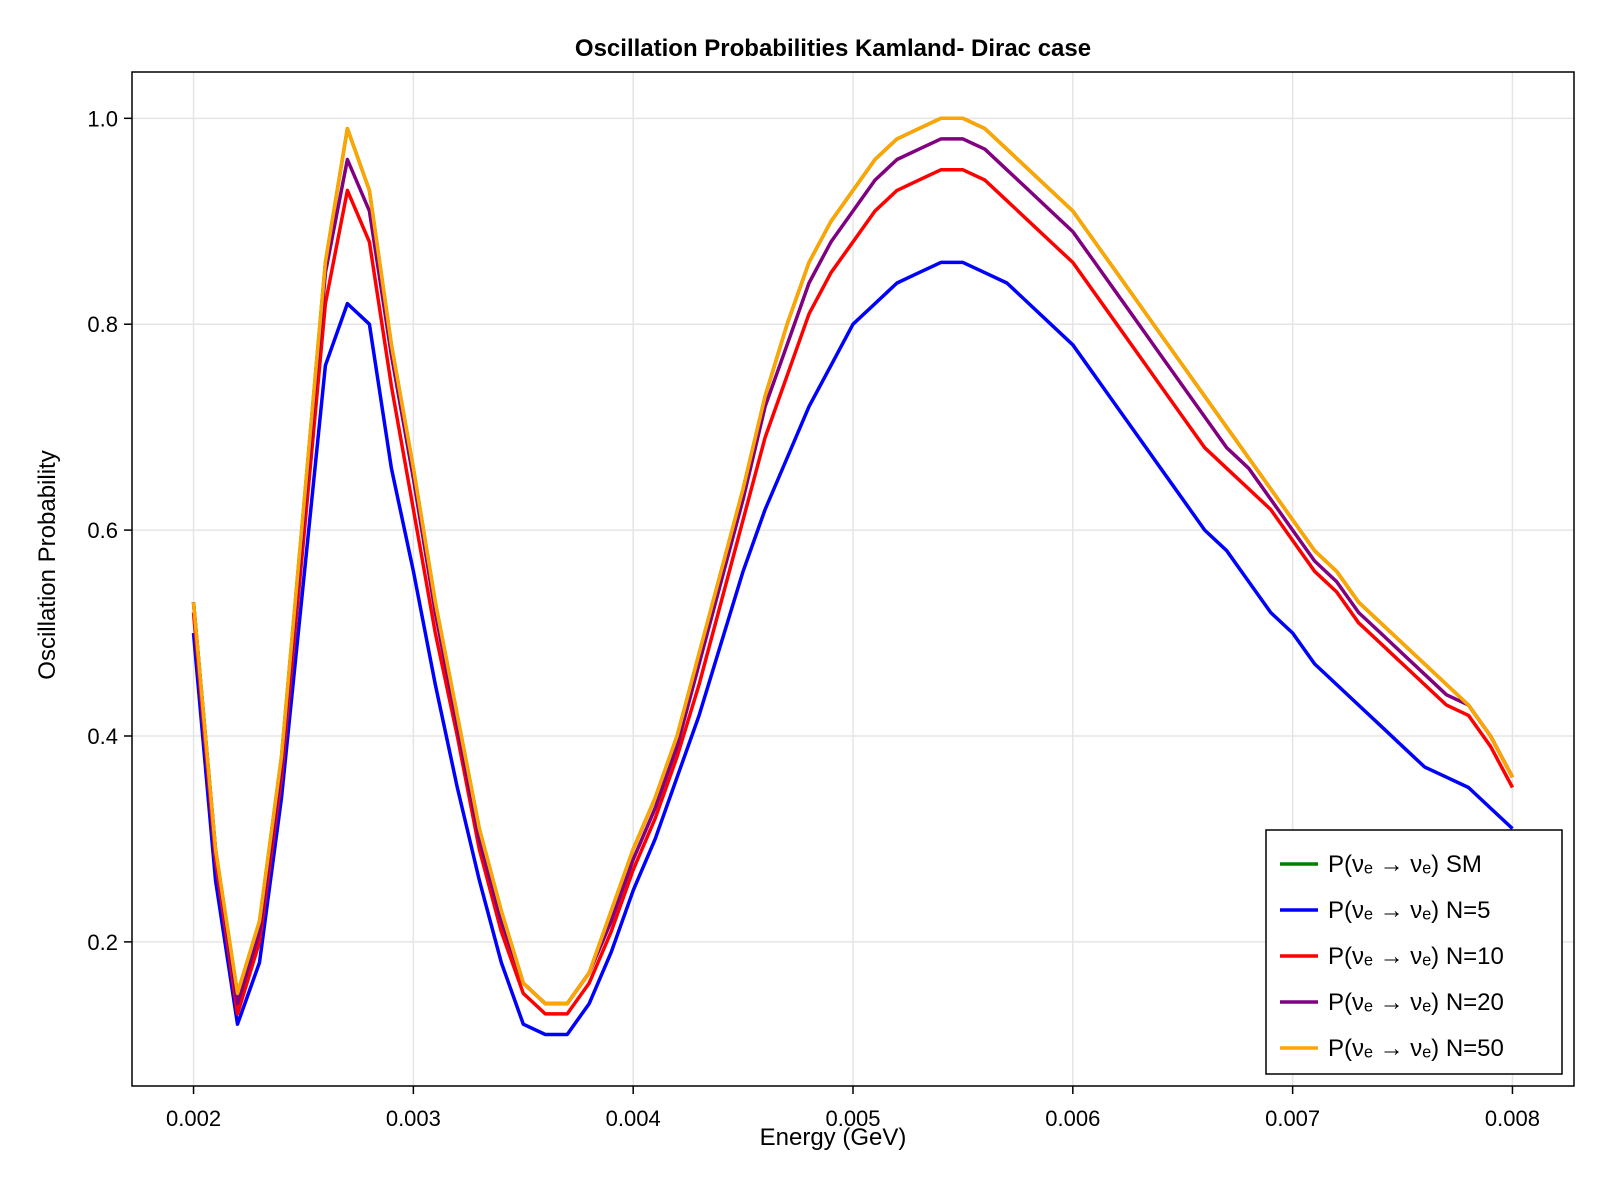 The image size is (1600, 1200). I want to click on legend-label: P(νₑ → νₑ) N=5, so click(1409, 910).